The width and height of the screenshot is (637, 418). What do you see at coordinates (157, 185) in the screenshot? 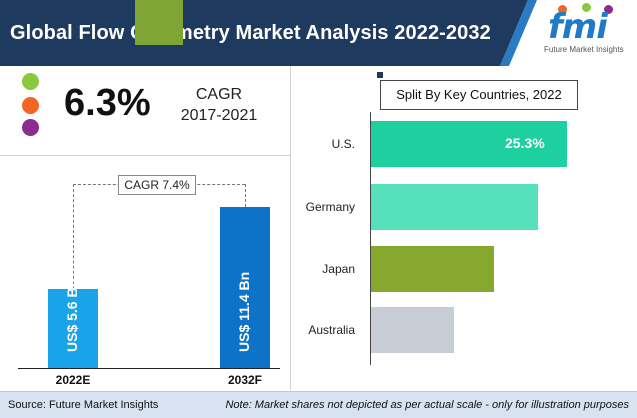
I see `cagr-annotation: CAGR 7.4%` at bounding box center [157, 185].